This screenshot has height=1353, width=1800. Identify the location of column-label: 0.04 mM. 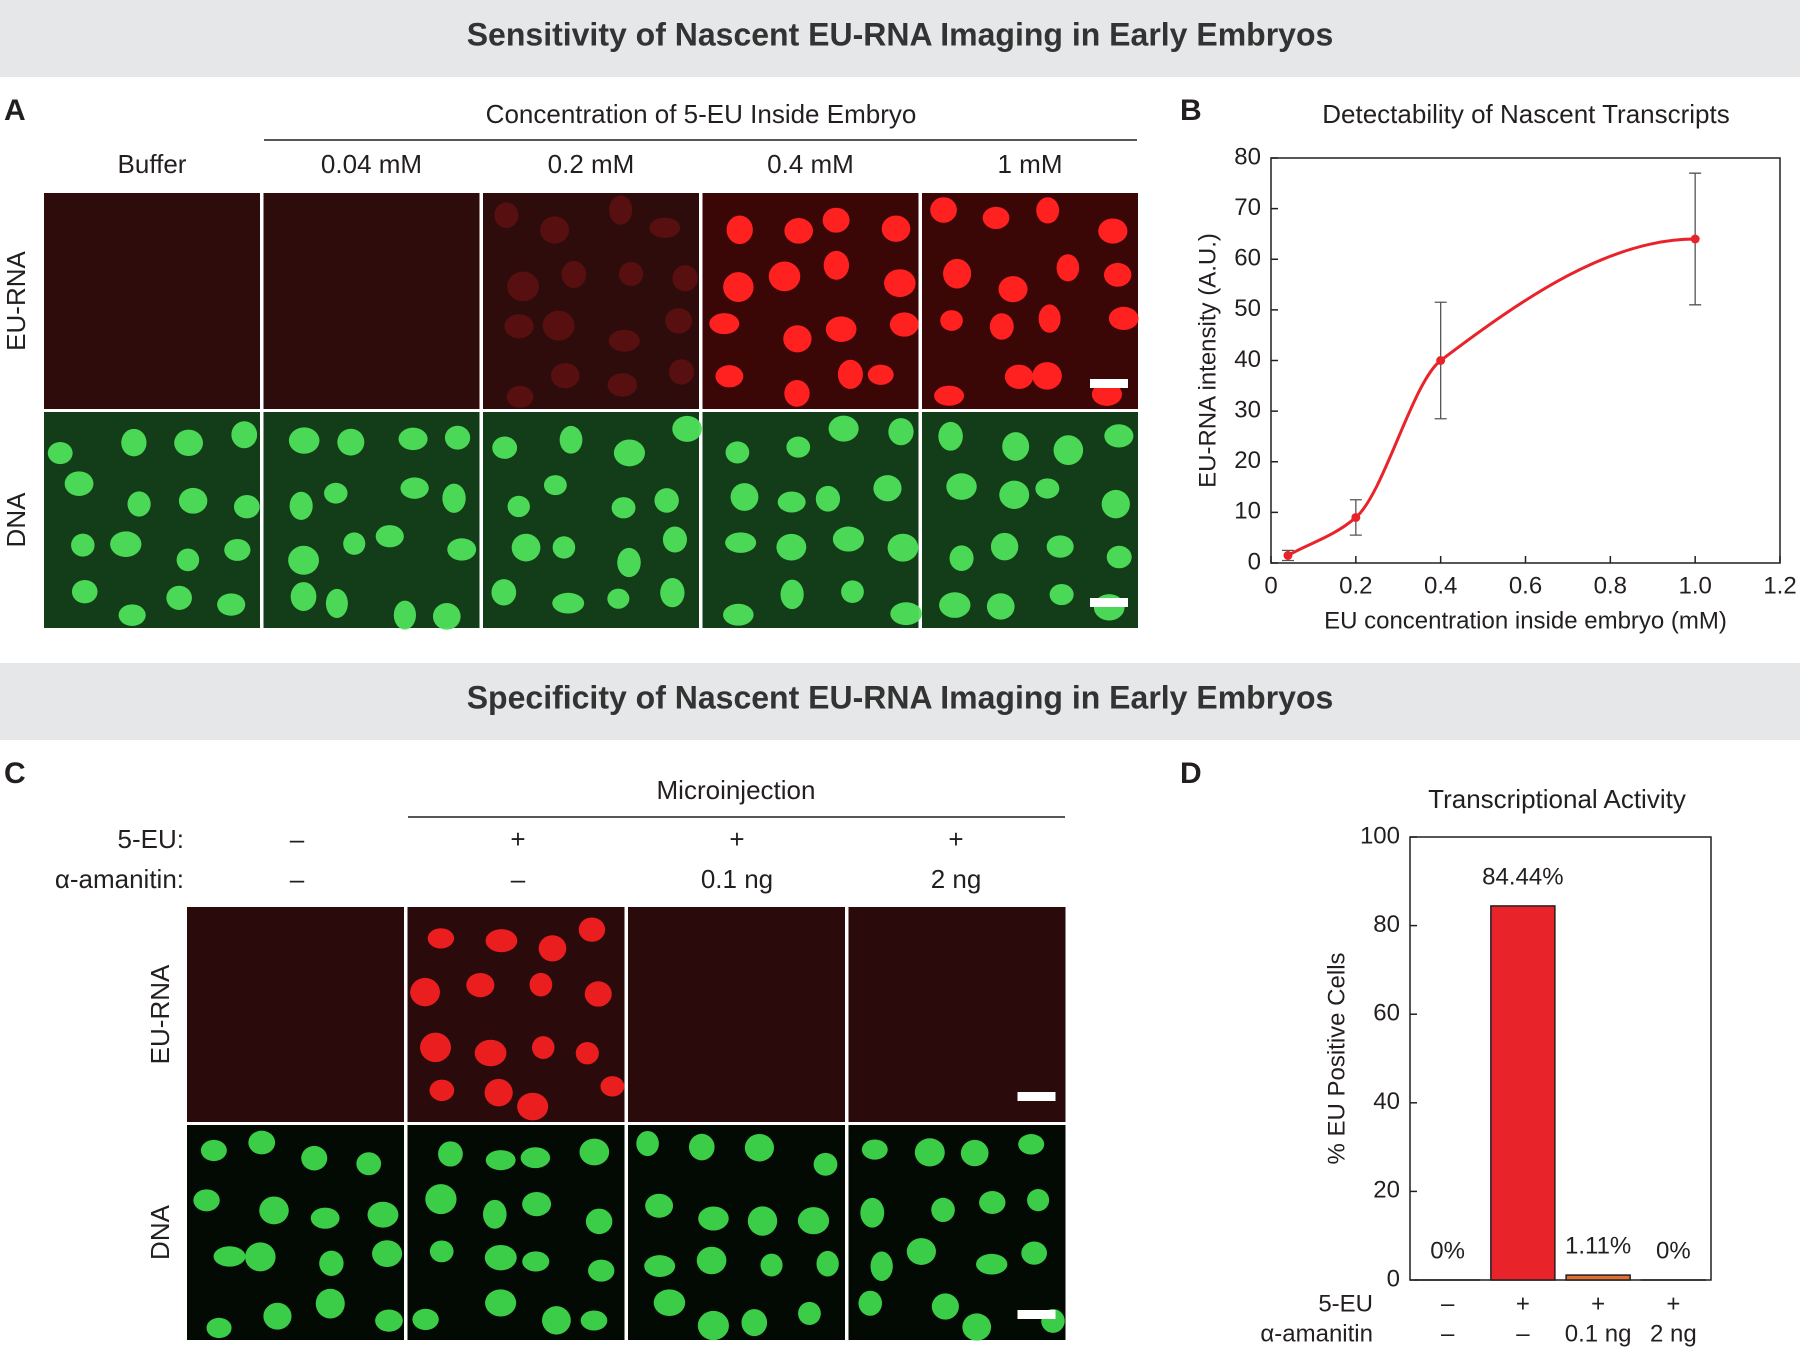
(371, 164).